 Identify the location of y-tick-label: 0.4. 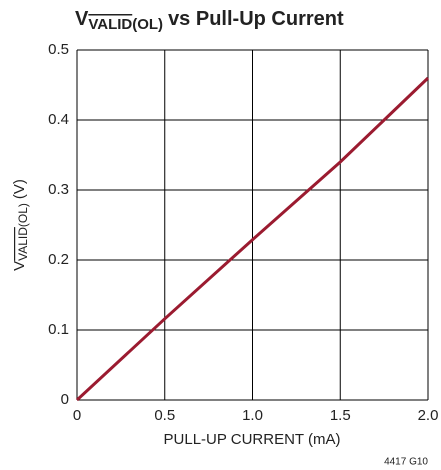
(58, 119).